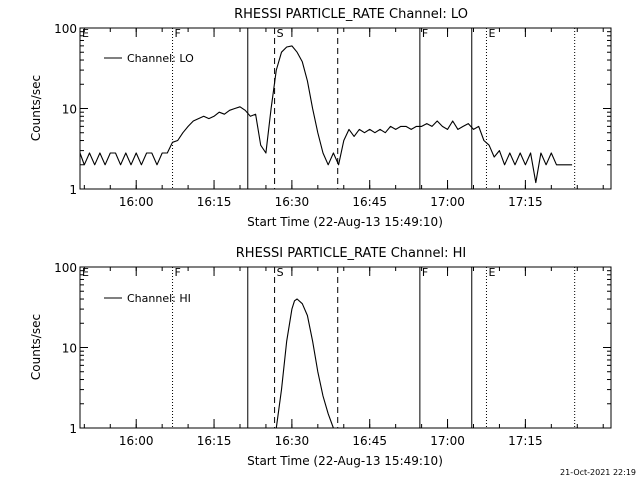 This screenshot has height=480, width=640. I want to click on generation-timestamp: 21-Oct-2021 22:19, so click(598, 472).